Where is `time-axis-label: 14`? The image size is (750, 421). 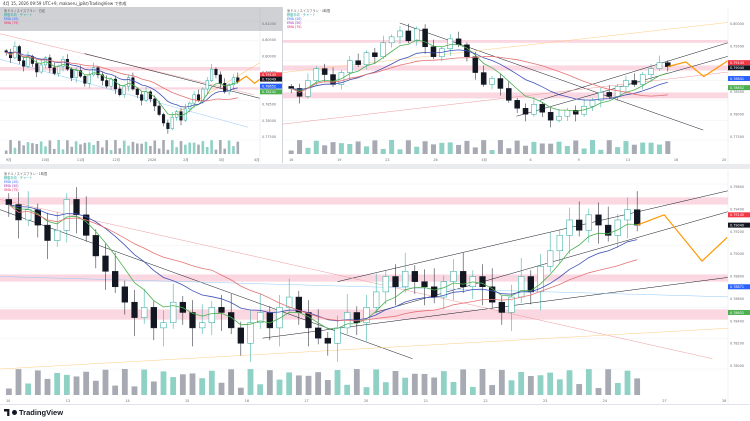 time-axis-label: 14 is located at coordinates (127, 401).